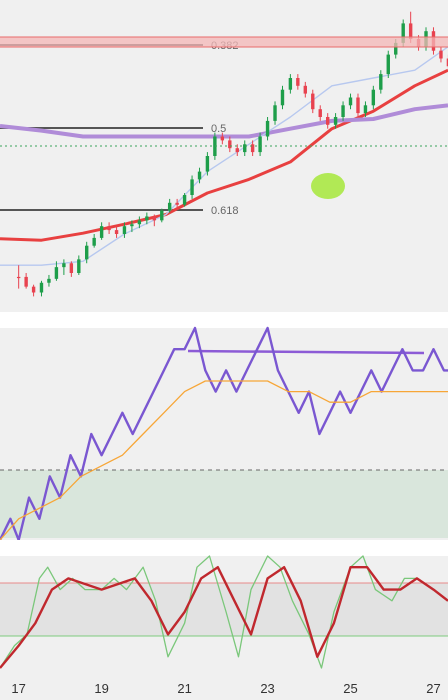 Image resolution: width=448 pixels, height=700 pixels. I want to click on rsi-trendline, so click(306, 352).